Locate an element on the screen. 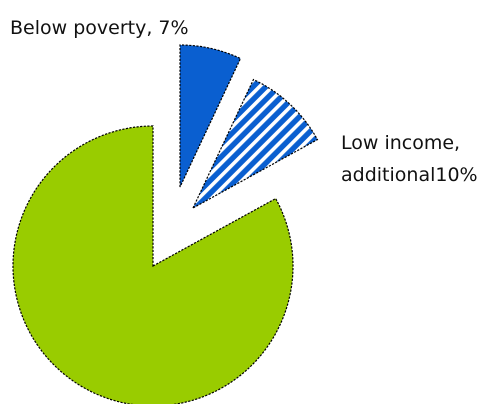 The image size is (491, 404). slice-label-low-income-line1: Low income, is located at coordinates (400, 143).